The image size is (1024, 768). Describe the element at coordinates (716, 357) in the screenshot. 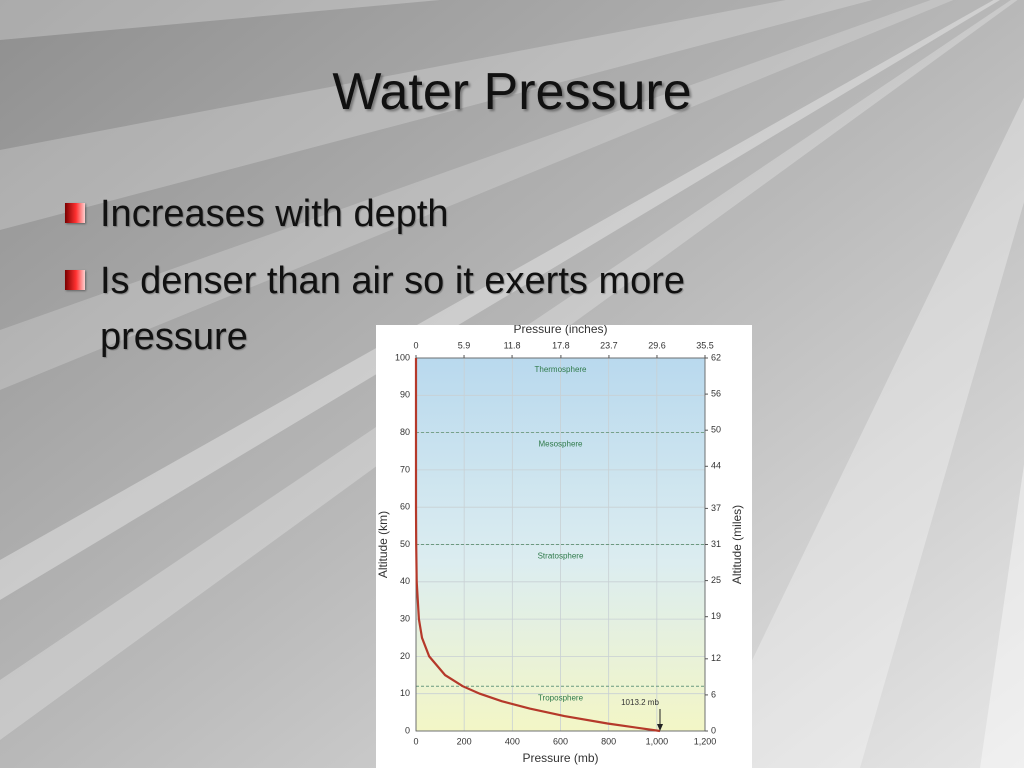

I see `y2-tick-label: 62` at that location.